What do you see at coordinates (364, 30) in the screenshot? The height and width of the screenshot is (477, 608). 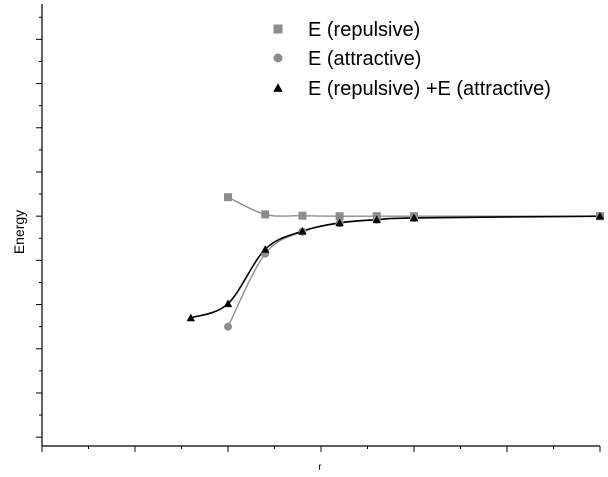 I see `legend-label: E (repulsive)` at bounding box center [364, 30].